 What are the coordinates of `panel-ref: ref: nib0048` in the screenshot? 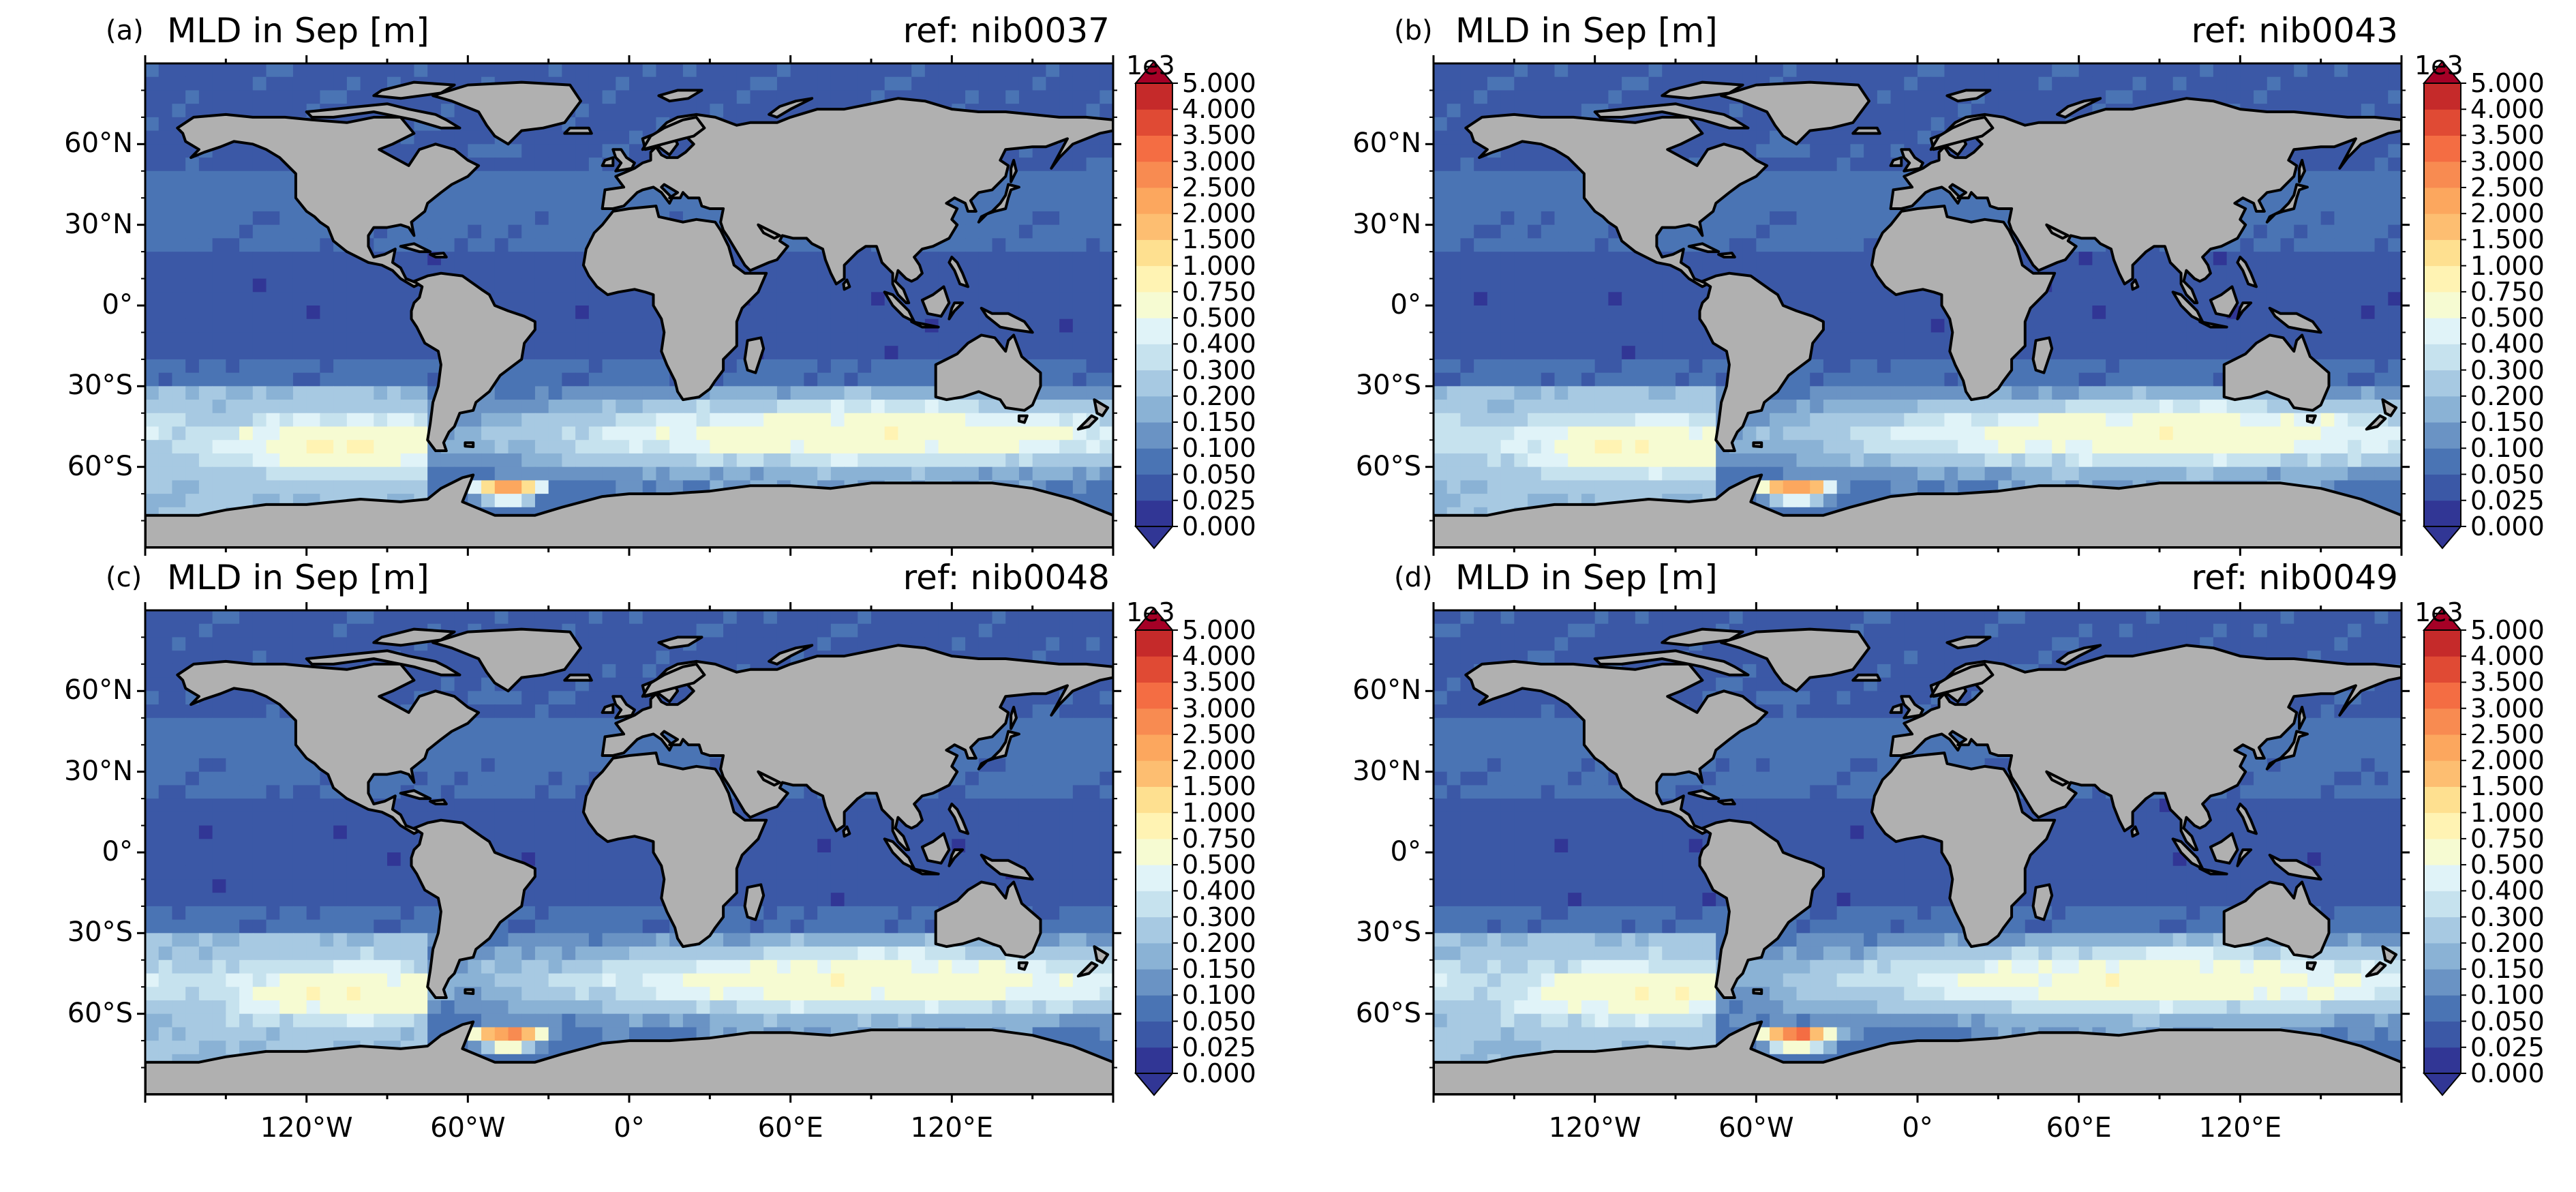 It's located at (1007, 577).